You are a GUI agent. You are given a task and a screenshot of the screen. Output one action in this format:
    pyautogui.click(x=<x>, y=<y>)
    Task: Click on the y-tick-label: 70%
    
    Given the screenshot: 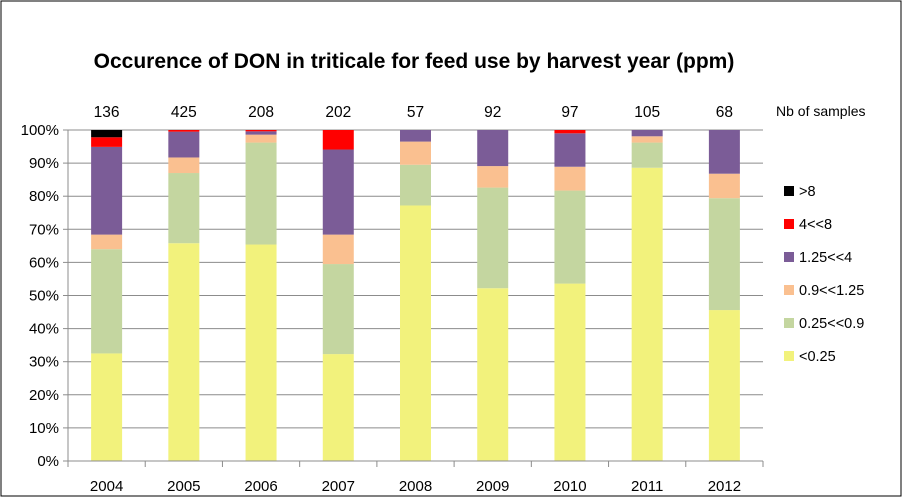 What is the action you would take?
    pyautogui.click(x=44, y=229)
    